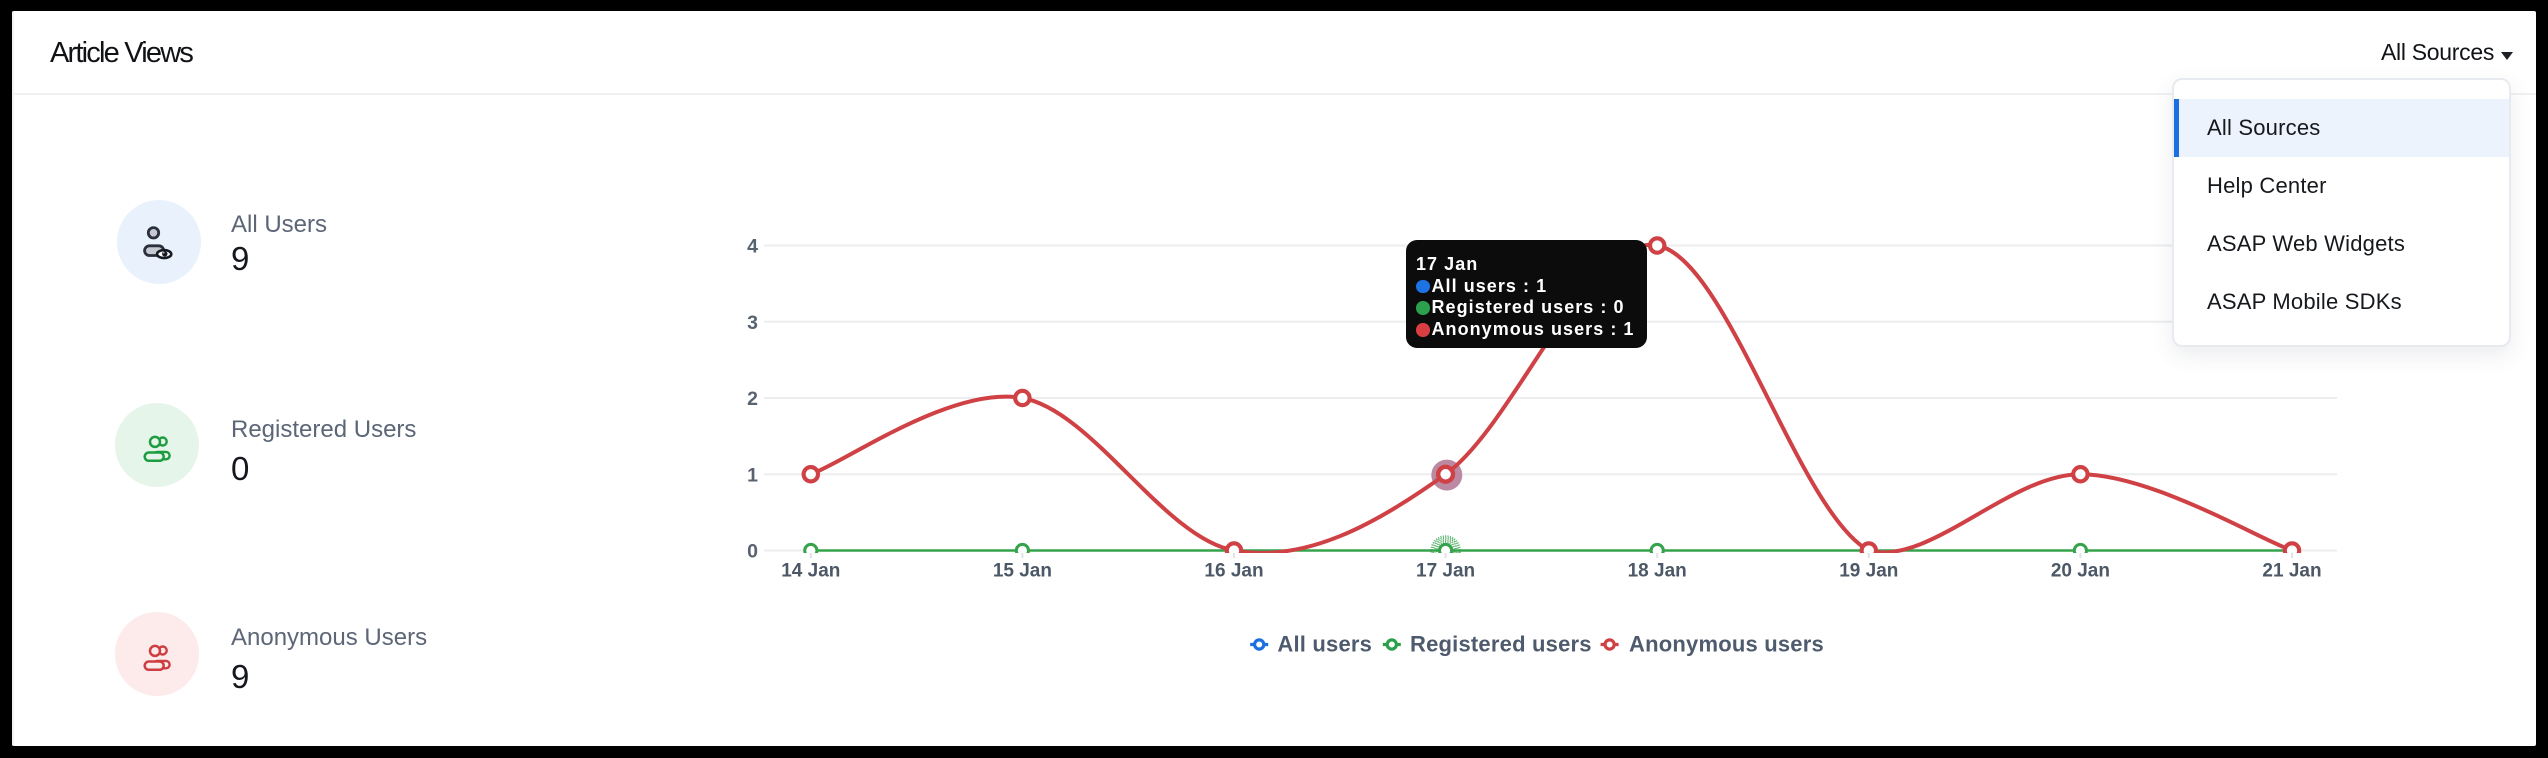 The width and height of the screenshot is (2548, 758). I want to click on svg-text: 1, so click(752, 475).